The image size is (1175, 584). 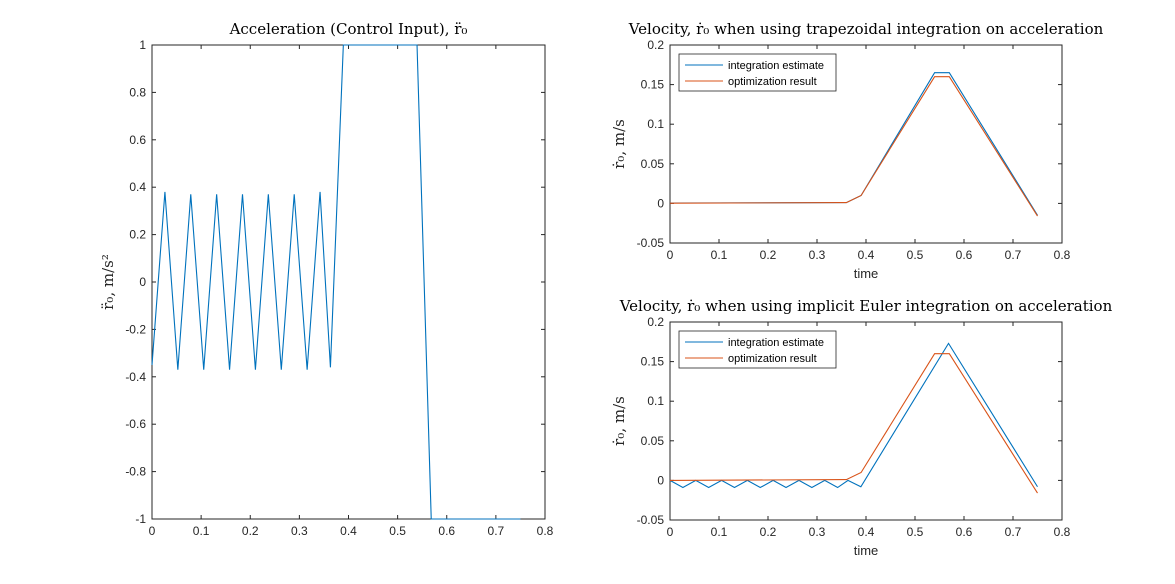 I want to click on y-tick-label: -0.2, so click(x=135, y=329).